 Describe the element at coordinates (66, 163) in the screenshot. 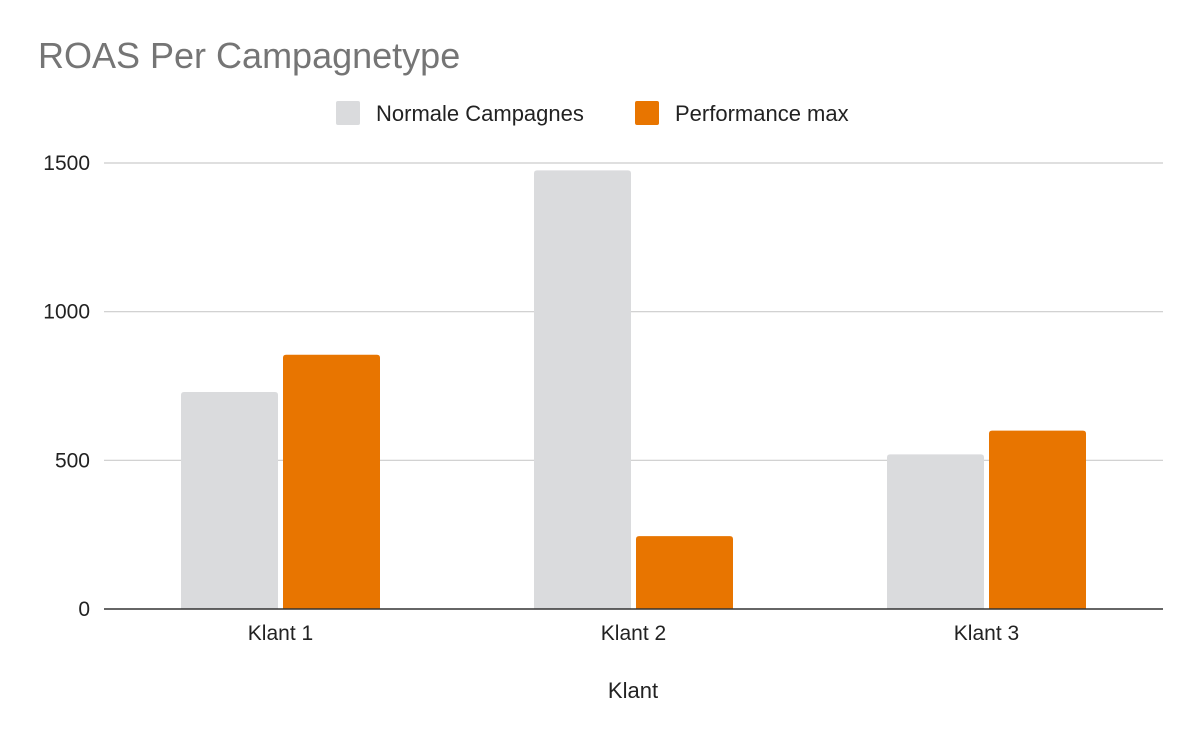

I see `y-tick-label: 1500` at that location.